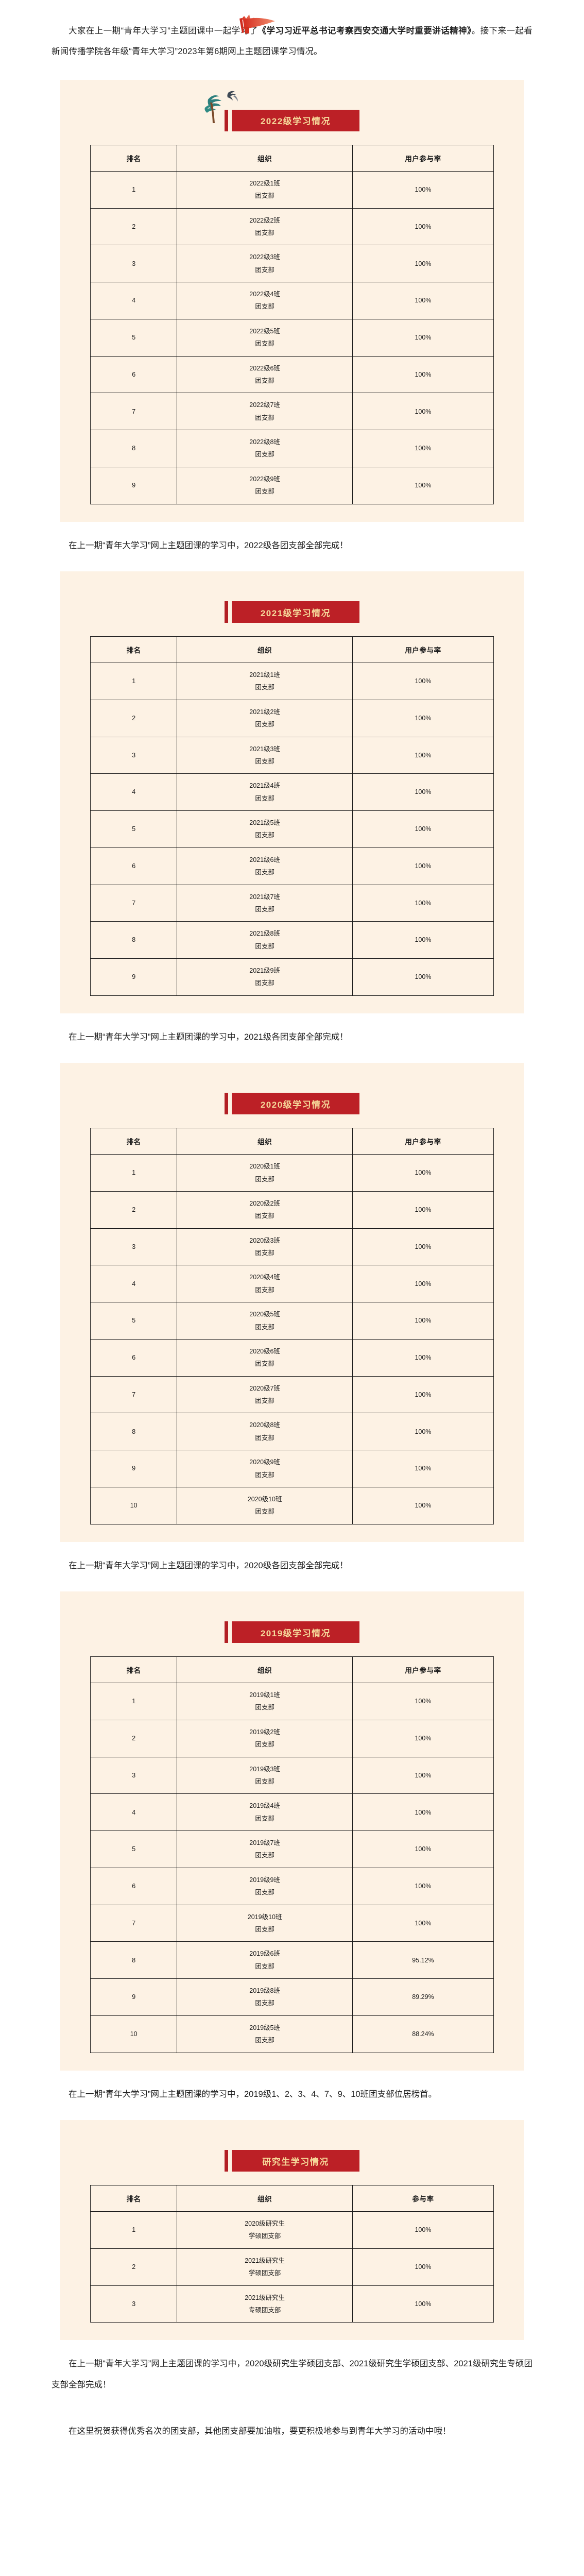  Describe the element at coordinates (265, 257) in the screenshot. I see `organization-line-1: 2022级3班` at that location.